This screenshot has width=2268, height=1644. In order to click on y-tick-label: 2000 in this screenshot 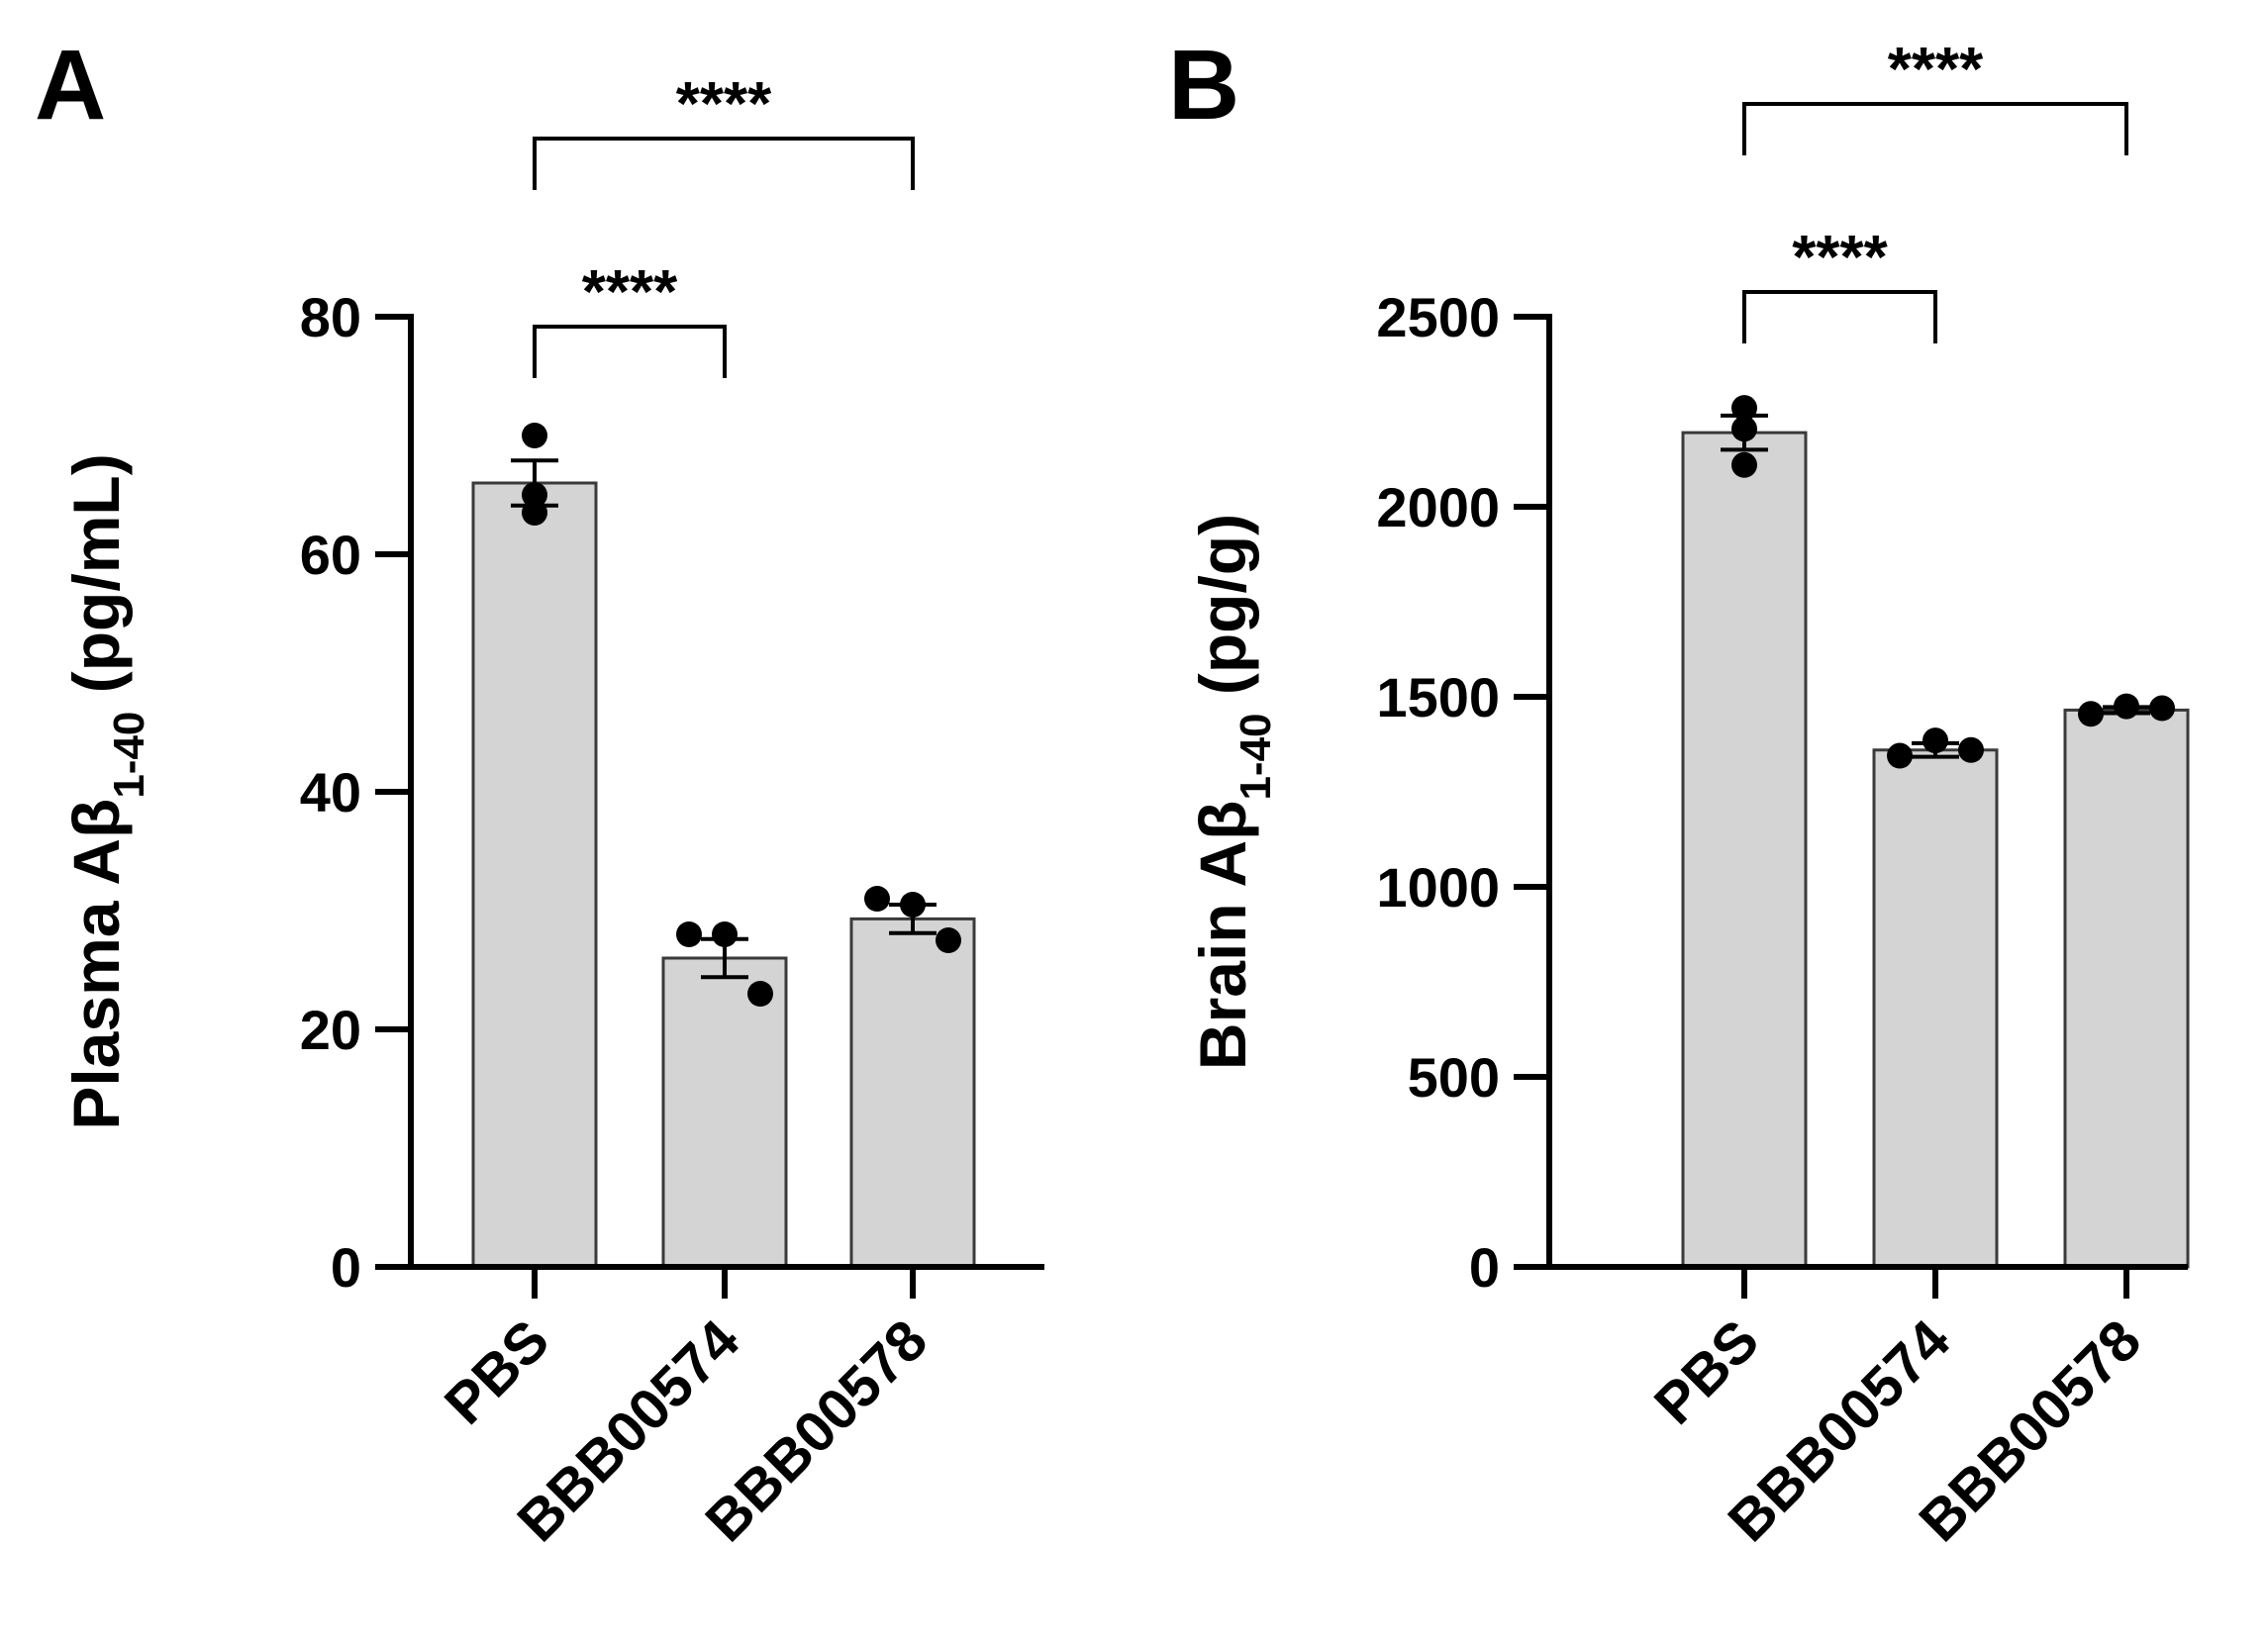, I will do `click(1438, 507)`.